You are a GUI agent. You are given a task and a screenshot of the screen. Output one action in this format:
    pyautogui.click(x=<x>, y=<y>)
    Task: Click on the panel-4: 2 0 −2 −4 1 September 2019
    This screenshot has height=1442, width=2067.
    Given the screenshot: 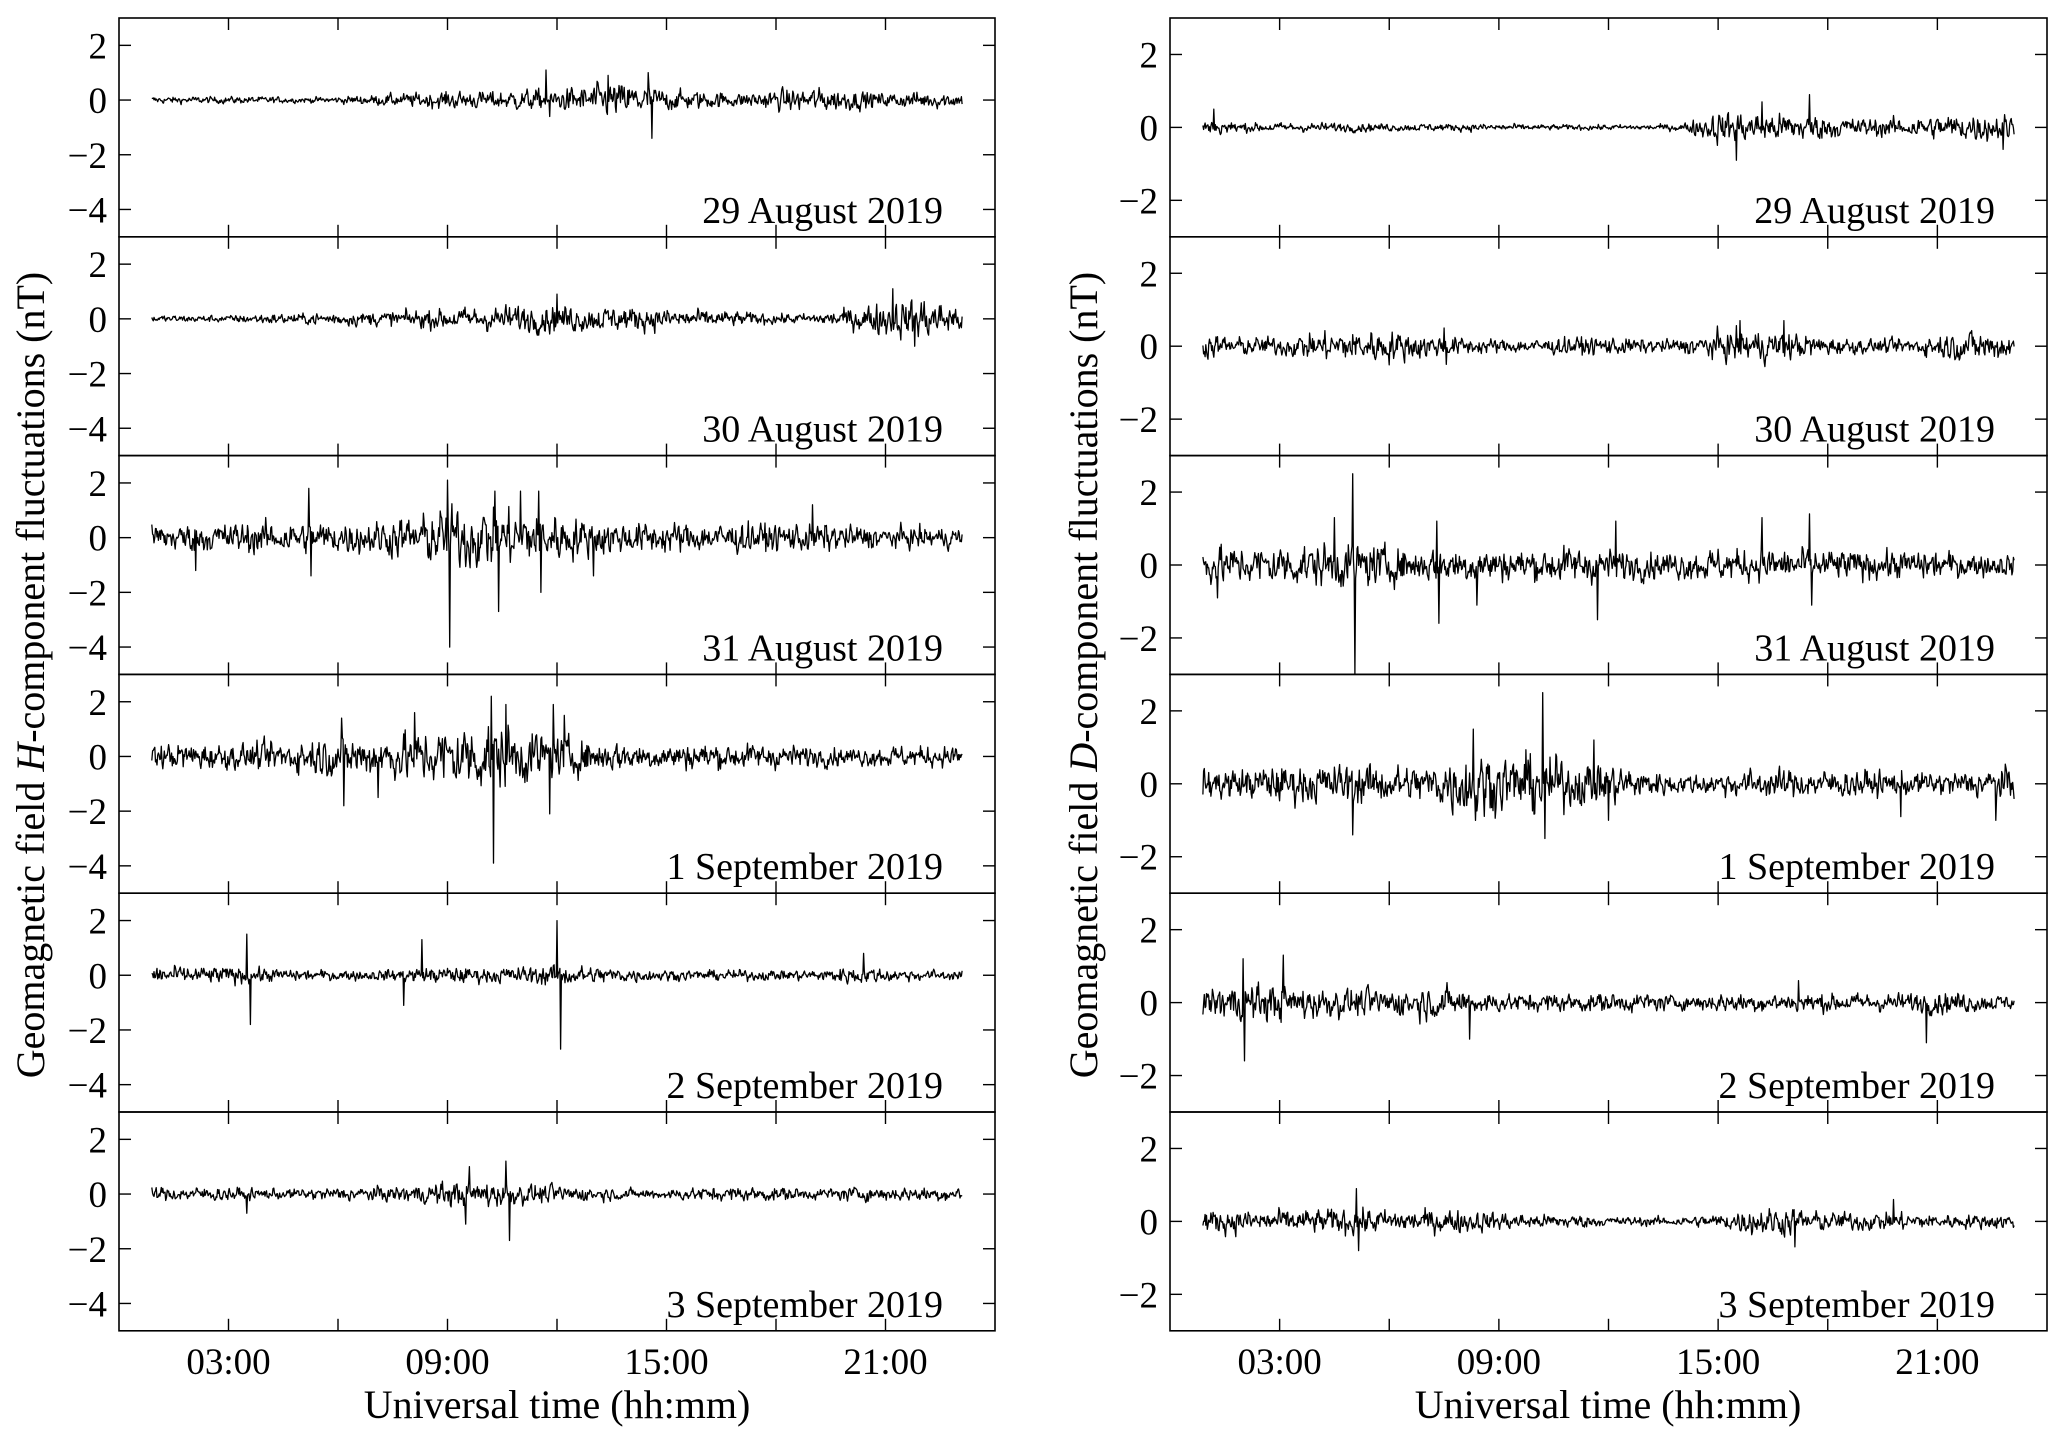 What is the action you would take?
    pyautogui.click(x=532, y=784)
    